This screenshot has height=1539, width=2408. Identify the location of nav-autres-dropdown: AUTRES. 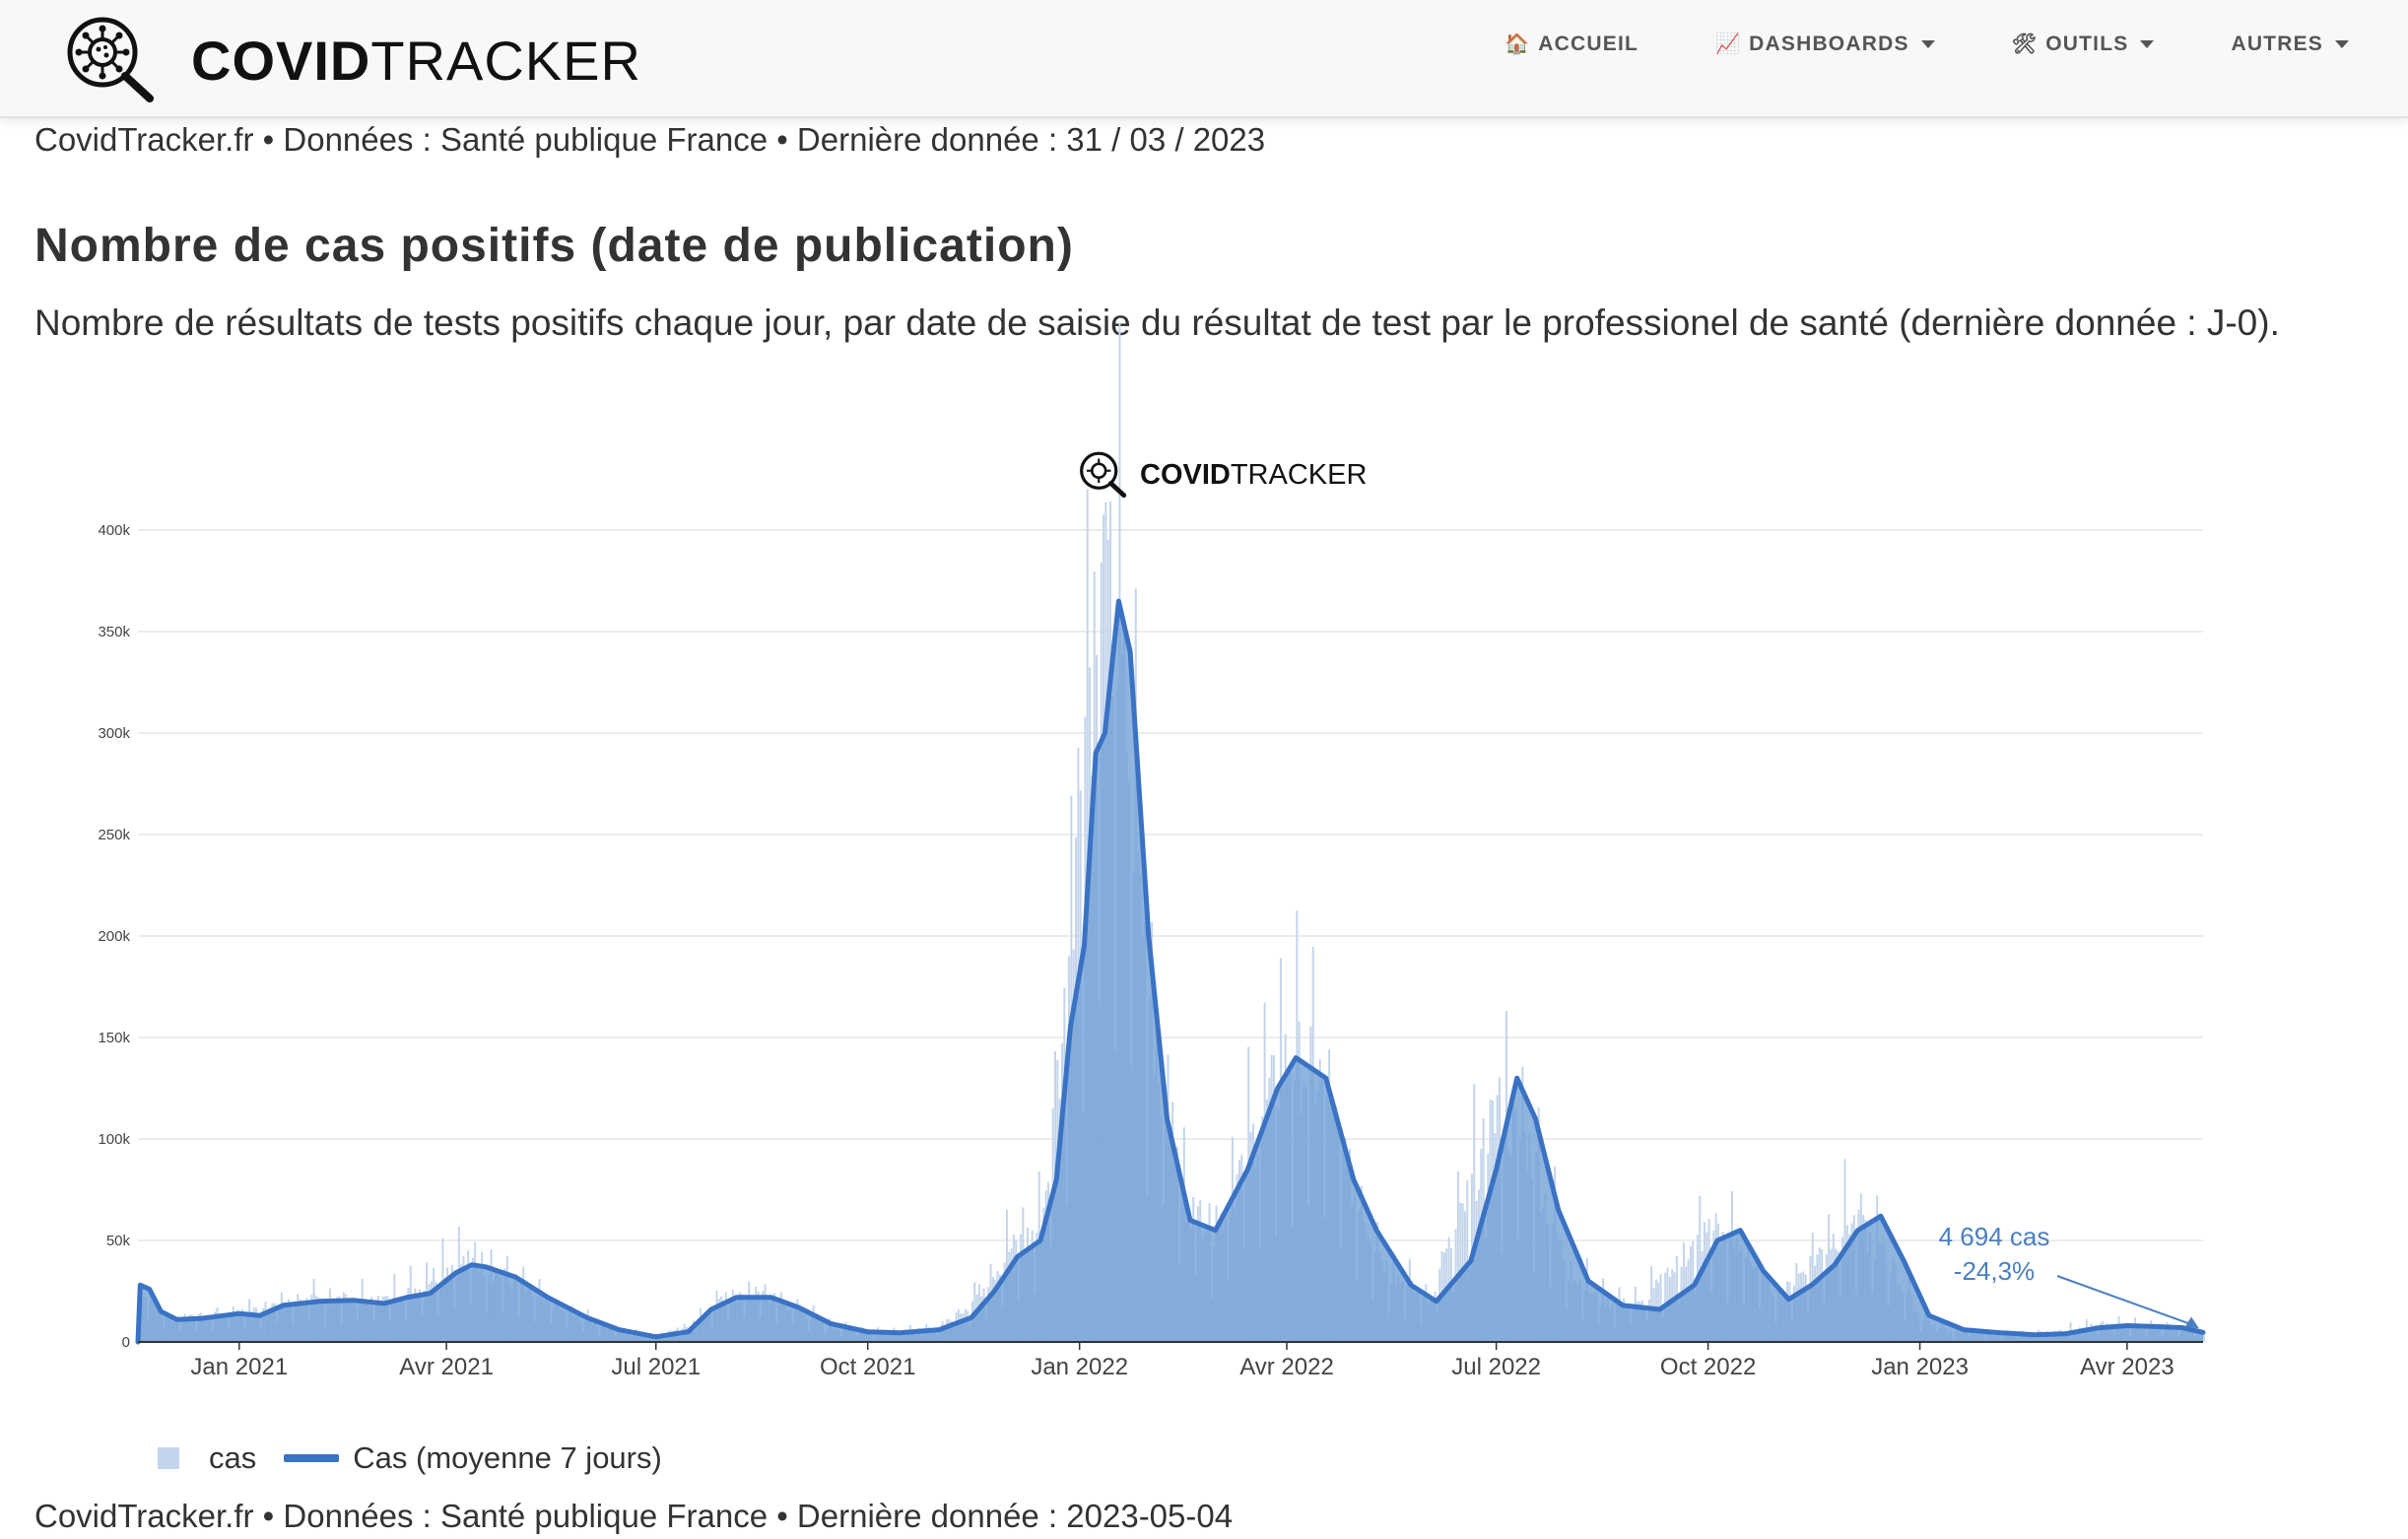
(2290, 44).